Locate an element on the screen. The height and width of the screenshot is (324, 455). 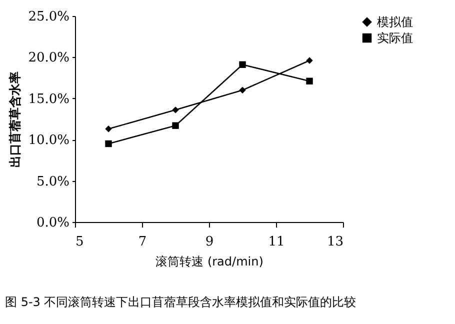
legend-label: 模拟值 is located at coordinates (395, 22).